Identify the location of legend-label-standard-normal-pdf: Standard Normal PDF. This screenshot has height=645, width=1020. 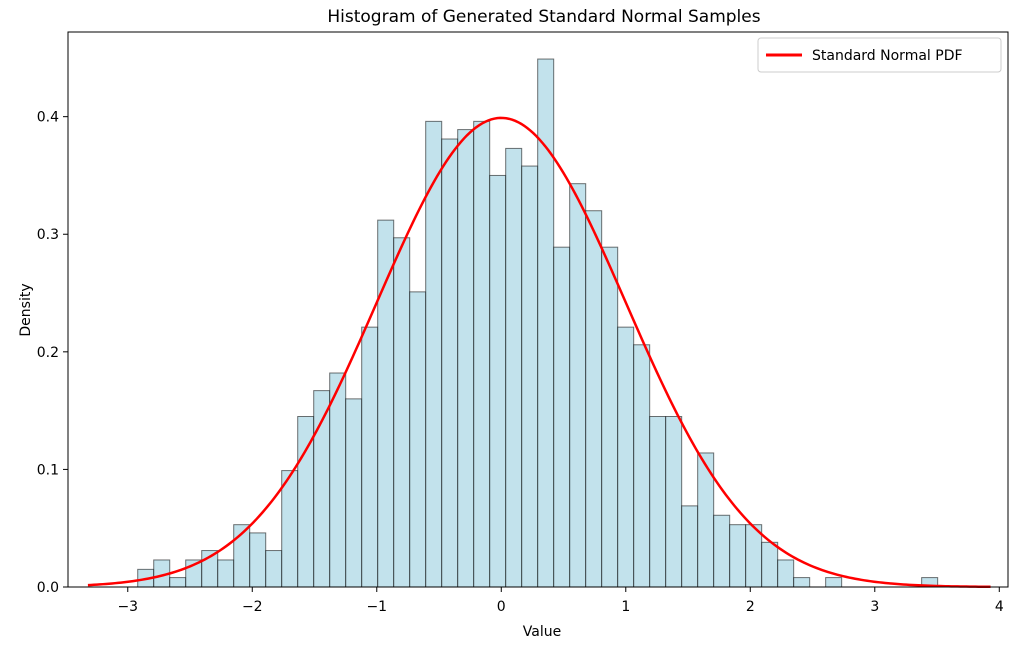
(887, 56).